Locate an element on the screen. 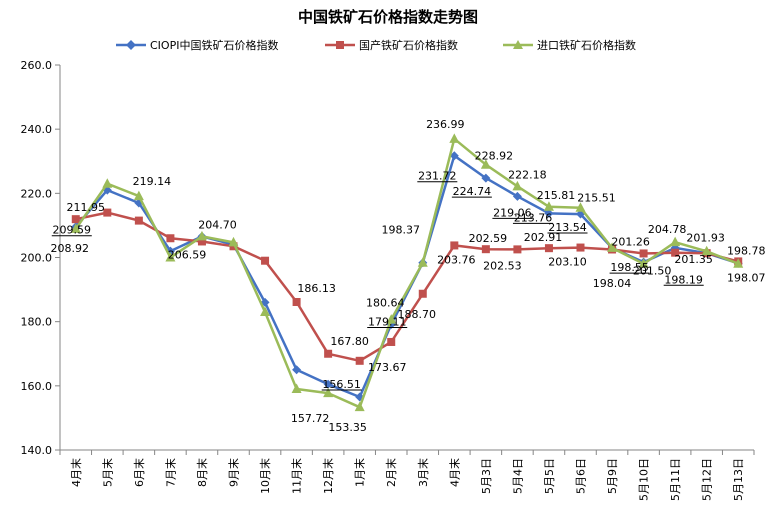 Image resolution: width=777 pixels, height=518 pixels. data-label: 173.67 is located at coordinates (387, 367).